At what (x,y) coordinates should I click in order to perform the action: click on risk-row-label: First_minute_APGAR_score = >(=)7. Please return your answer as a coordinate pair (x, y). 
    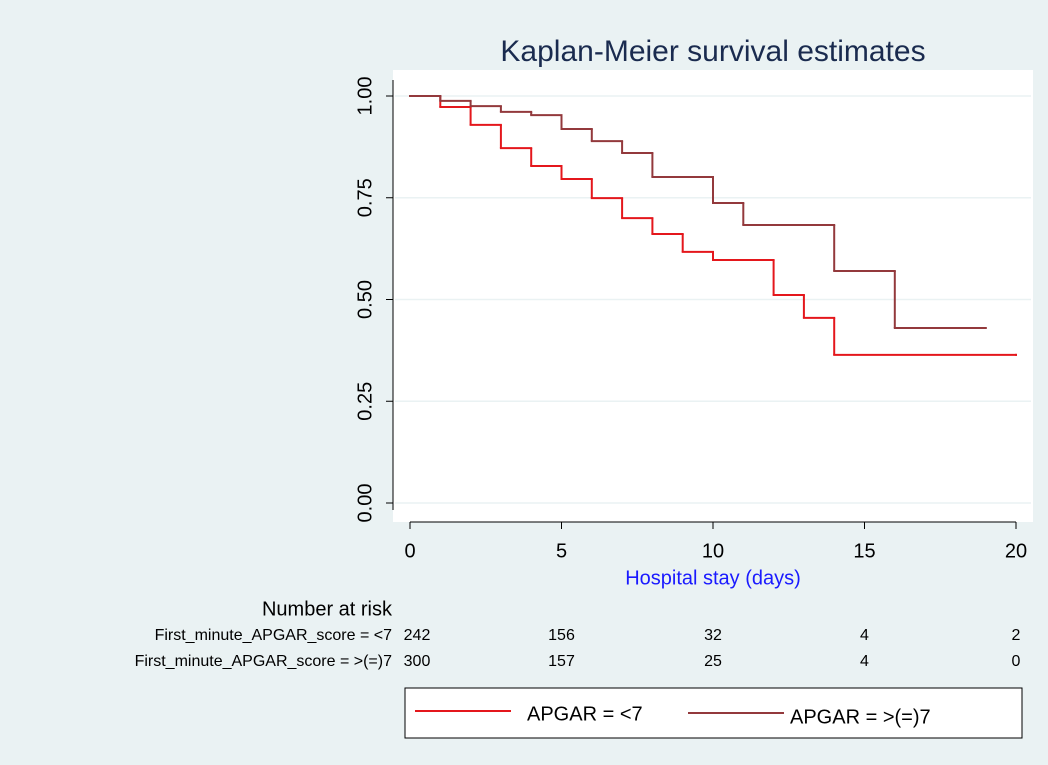
    Looking at the image, I should click on (264, 661).